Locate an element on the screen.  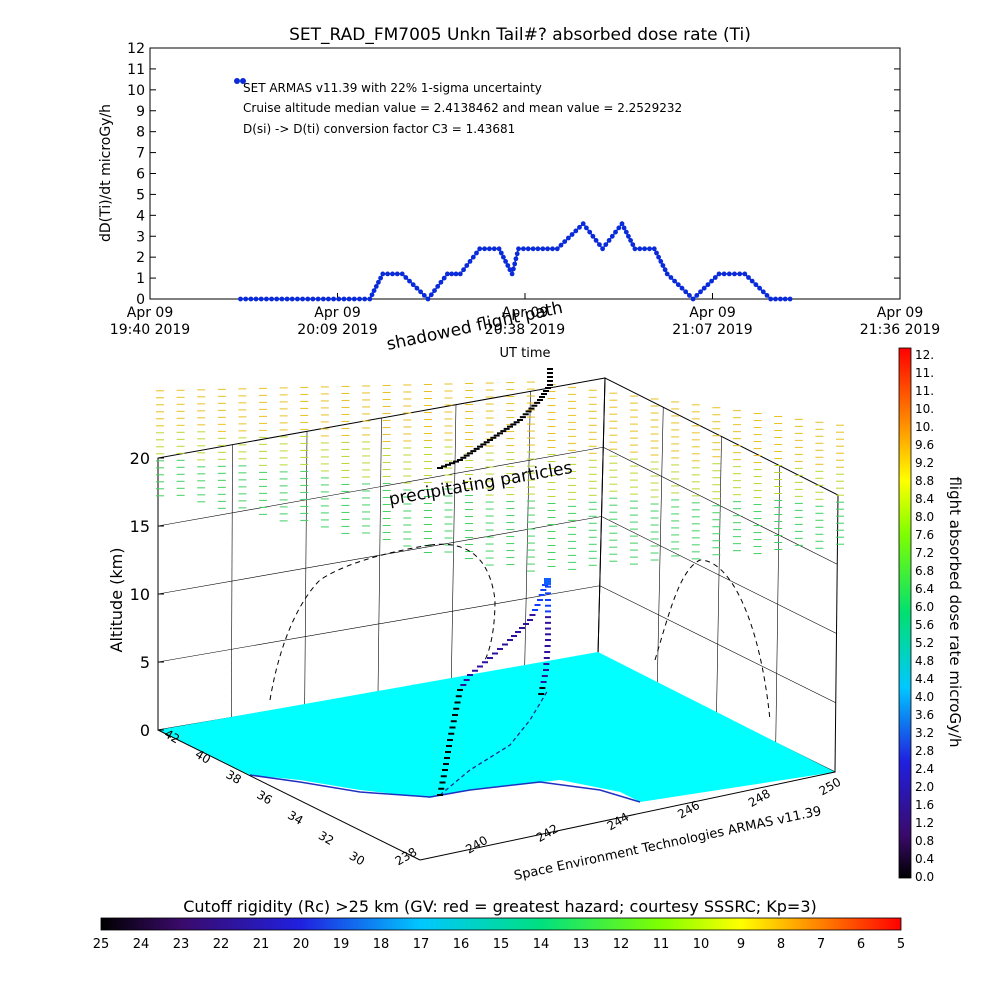
rigidity-tick-label: 21 is located at coordinates (261, 944).